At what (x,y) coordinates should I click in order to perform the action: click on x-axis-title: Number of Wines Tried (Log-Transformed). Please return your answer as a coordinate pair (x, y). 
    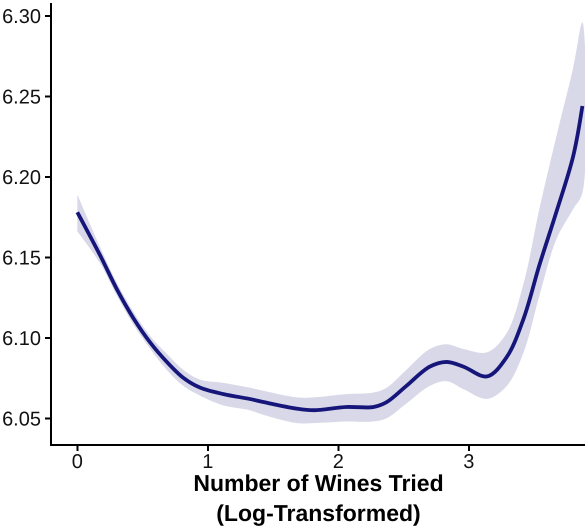
    Looking at the image, I should click on (318, 498).